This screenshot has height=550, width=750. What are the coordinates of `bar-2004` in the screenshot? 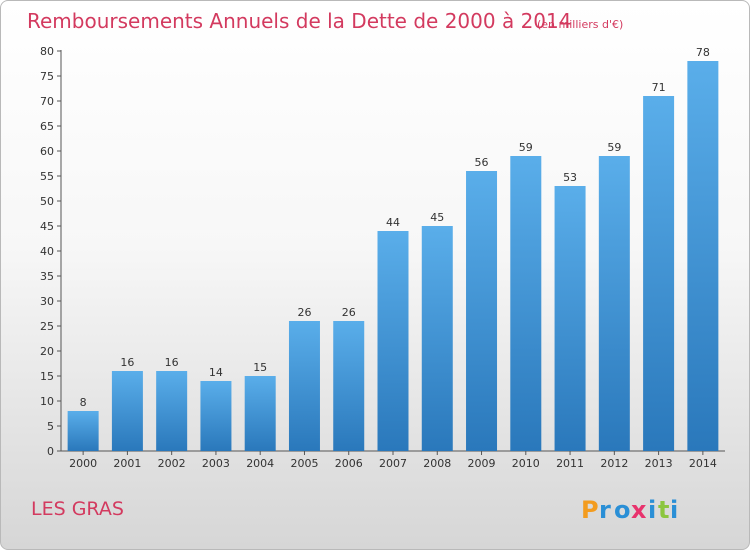 It's located at (260, 413).